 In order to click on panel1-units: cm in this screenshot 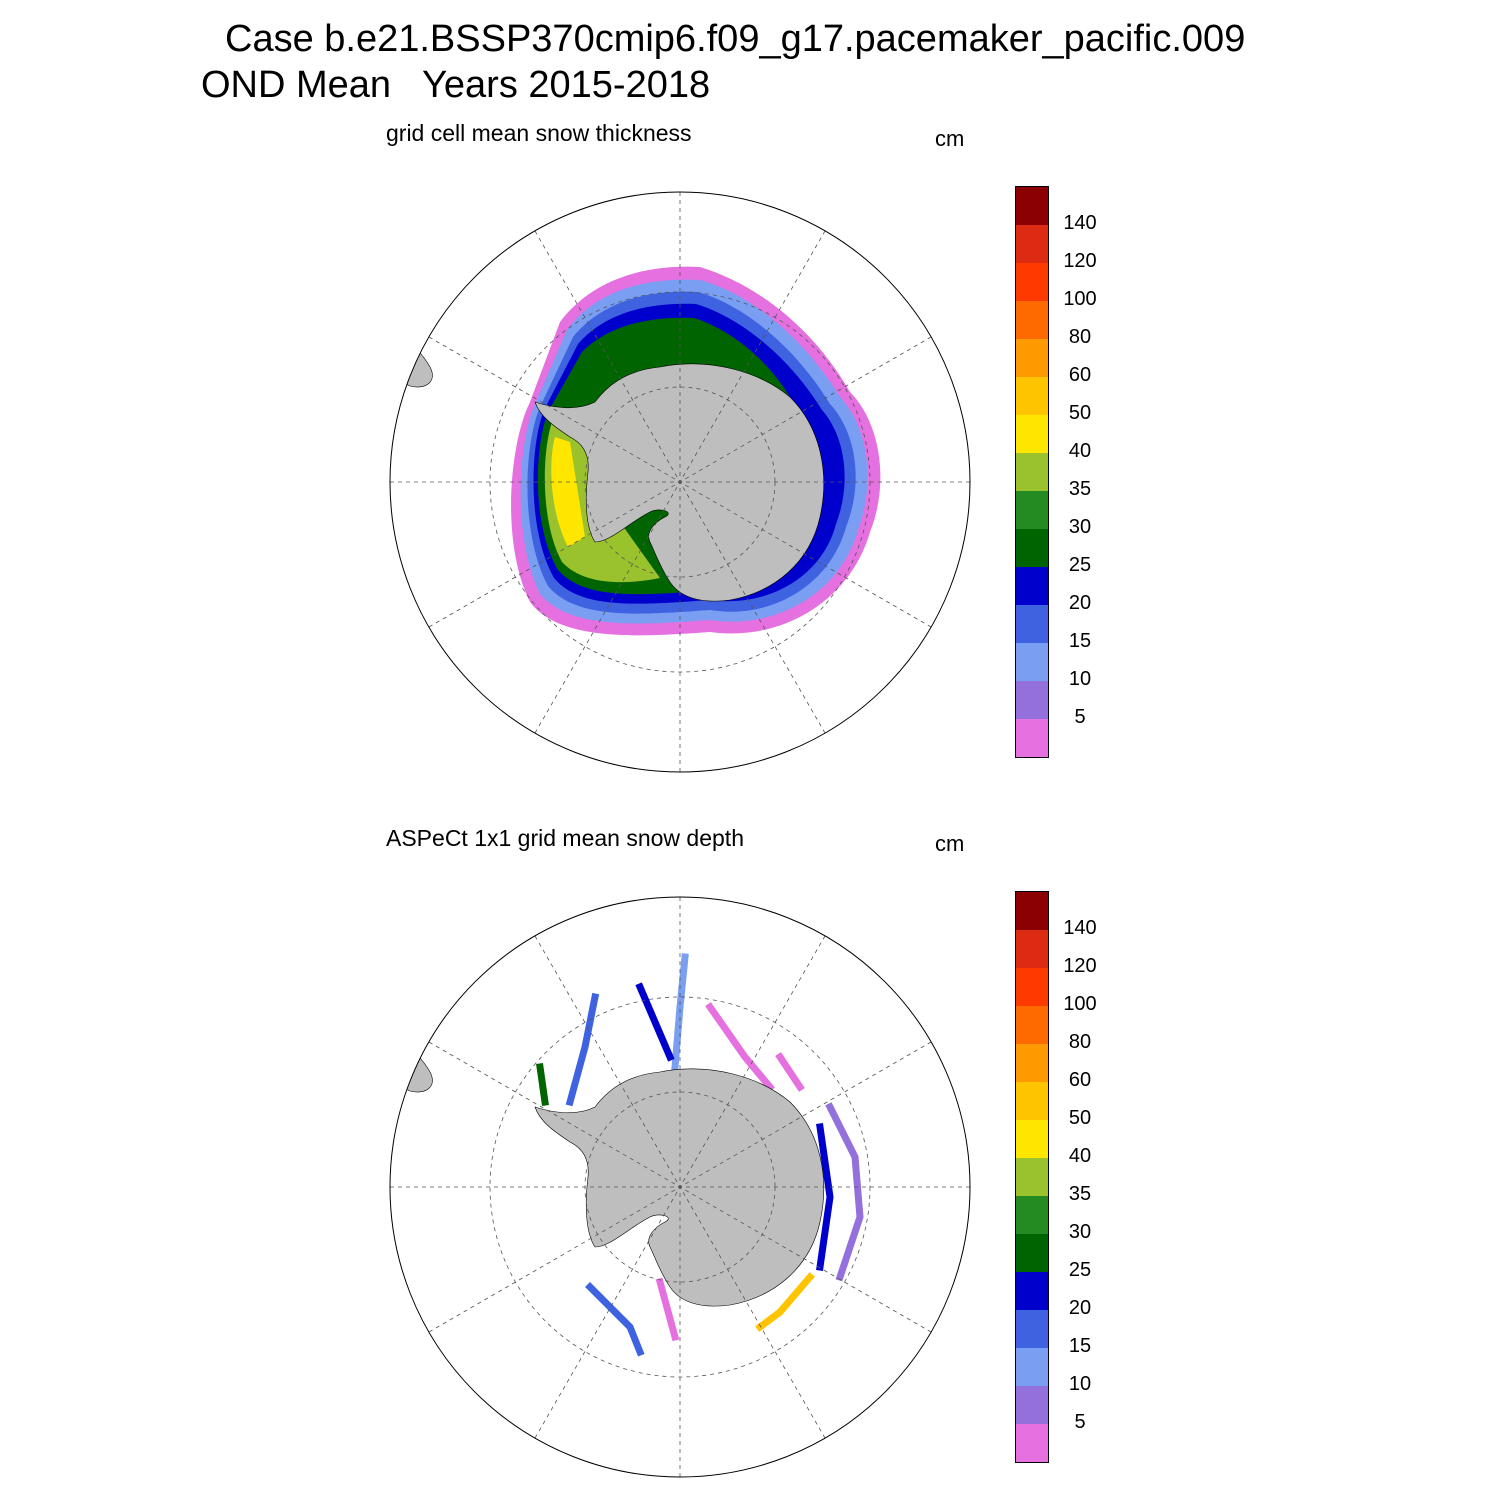, I will do `click(950, 138)`.